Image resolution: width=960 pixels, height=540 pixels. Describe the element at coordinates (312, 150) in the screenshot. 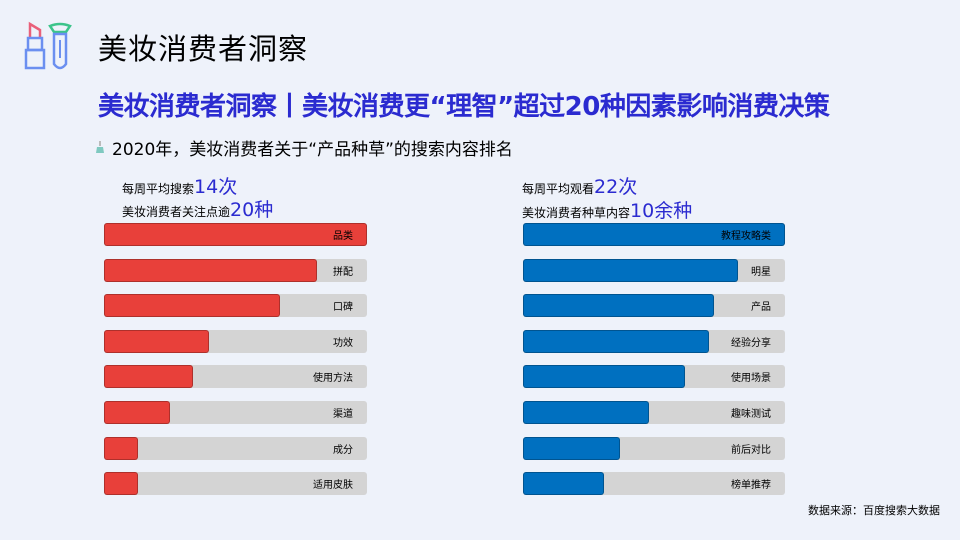

I see `subtitle: 2020年，美妆消费者关于“产品种草”的搜索内容排名` at that location.